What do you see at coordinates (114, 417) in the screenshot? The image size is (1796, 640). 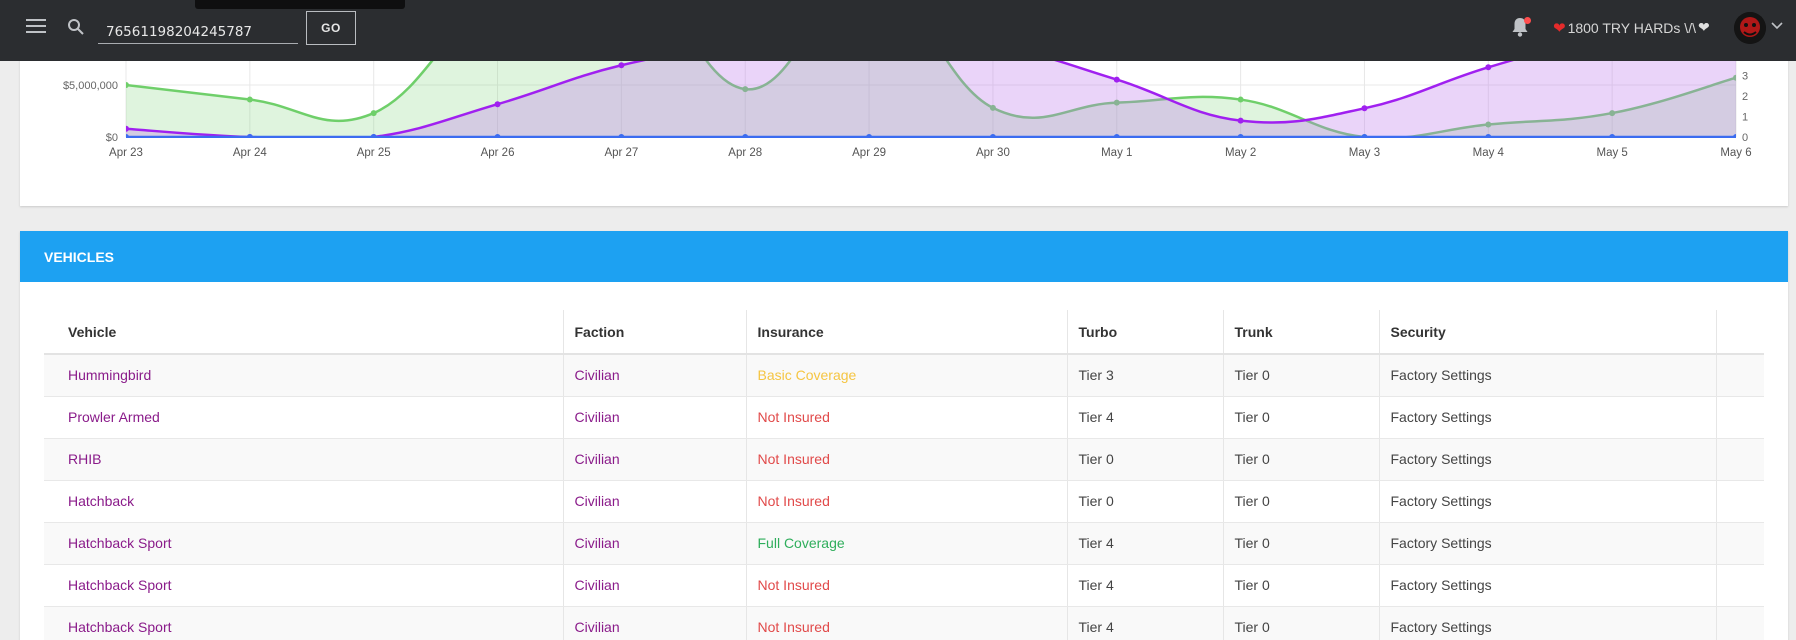 I see `vehicle-name-link: Prowler Armed` at bounding box center [114, 417].